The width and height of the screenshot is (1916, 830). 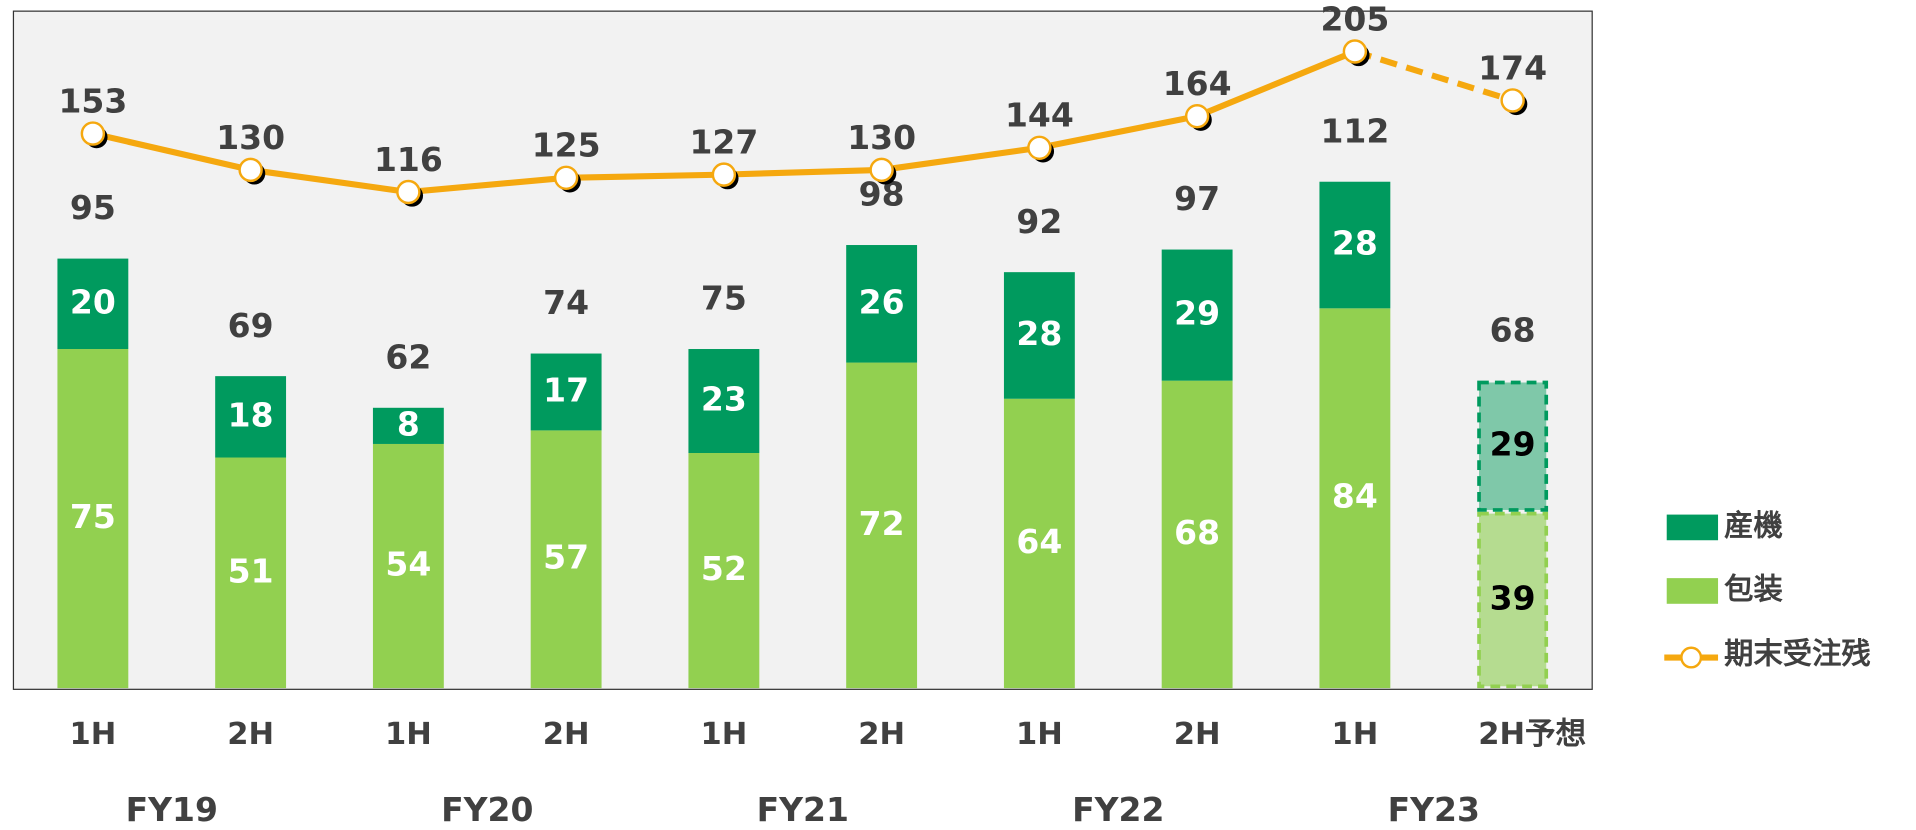 I want to click on total-label: 74, so click(x=566, y=302).